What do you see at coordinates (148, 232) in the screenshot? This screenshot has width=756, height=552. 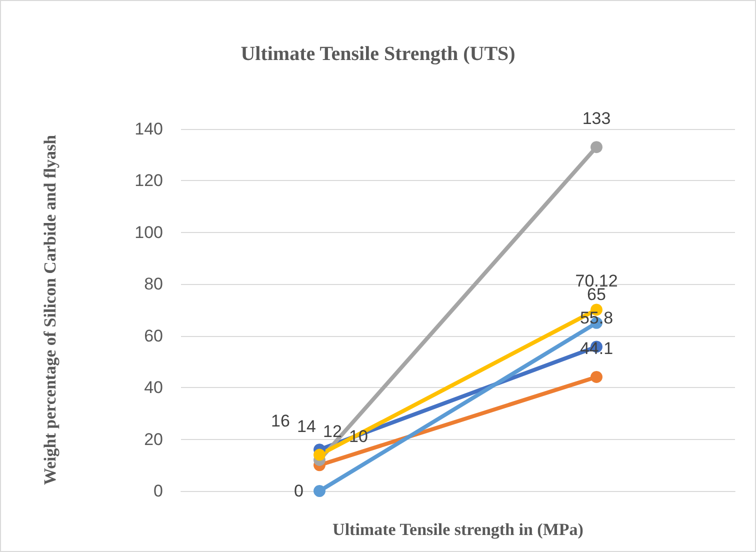 I see `y-tick-label: 100` at bounding box center [148, 232].